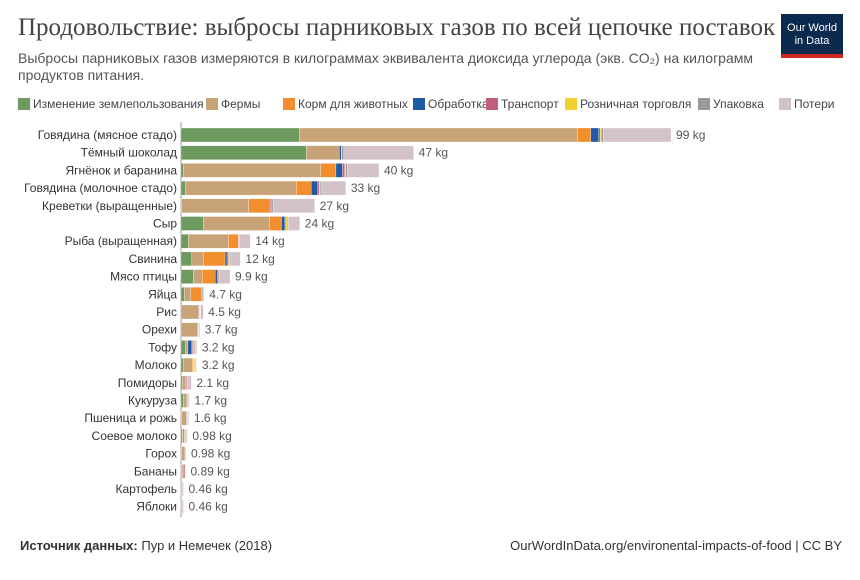  Describe the element at coordinates (812, 36) in the screenshot. I see `owid-logo: Our World in Data` at that location.